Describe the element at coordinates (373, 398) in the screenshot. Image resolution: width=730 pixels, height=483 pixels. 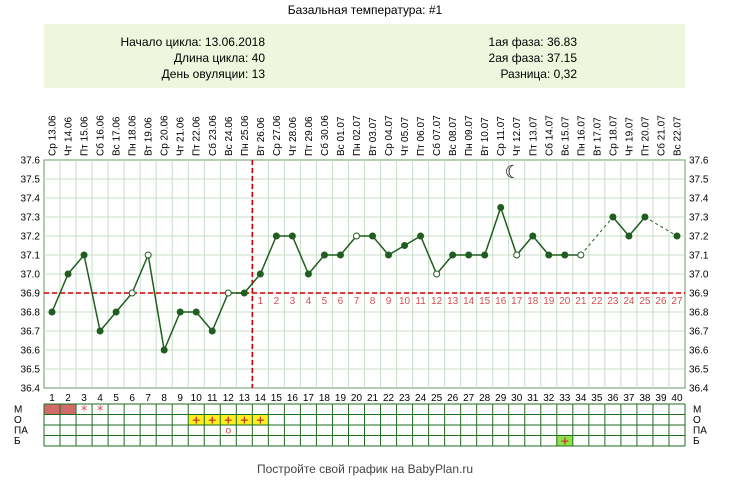
I see `day-tick-label: 21` at that location.